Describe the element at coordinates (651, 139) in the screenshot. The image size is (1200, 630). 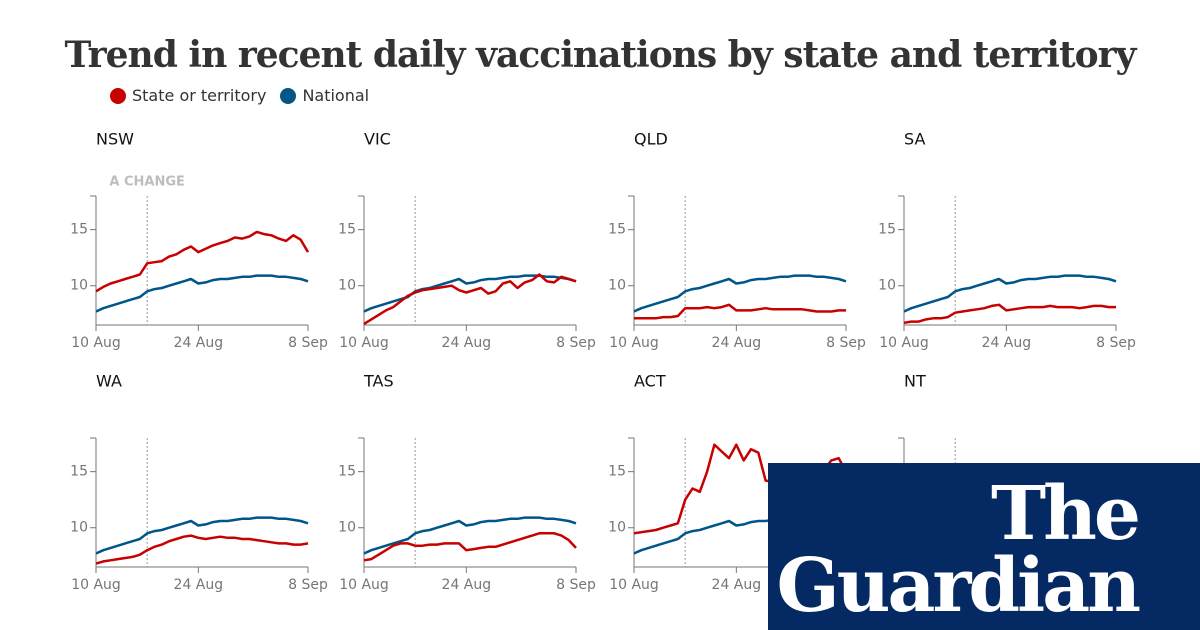
I see `panel-label-qld: QLD` at that location.